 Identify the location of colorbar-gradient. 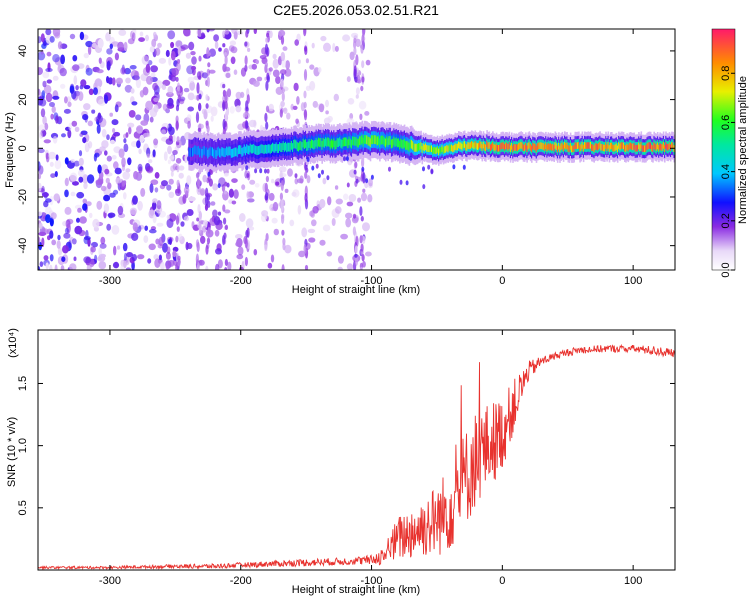
(723, 149).